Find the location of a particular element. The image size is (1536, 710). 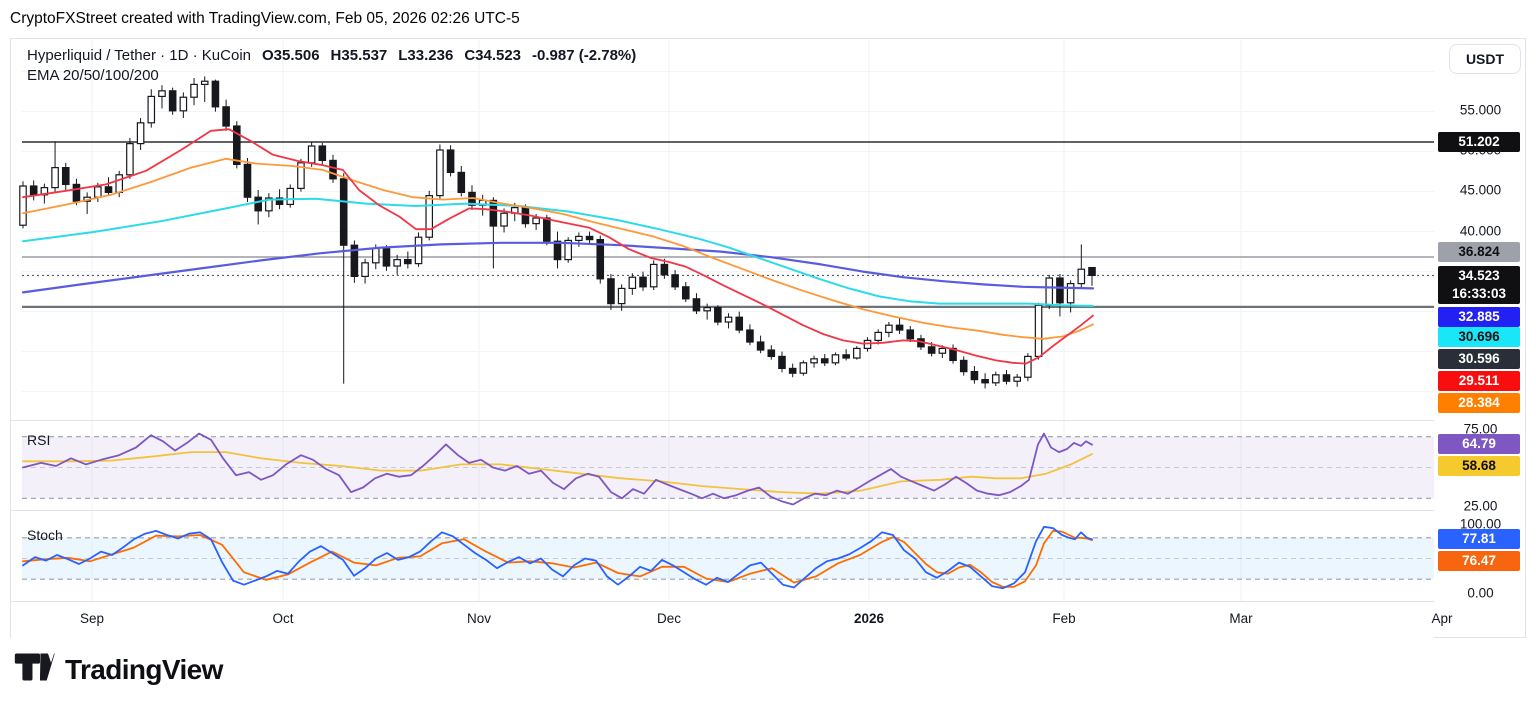

month-label: Apr is located at coordinates (1442, 618).